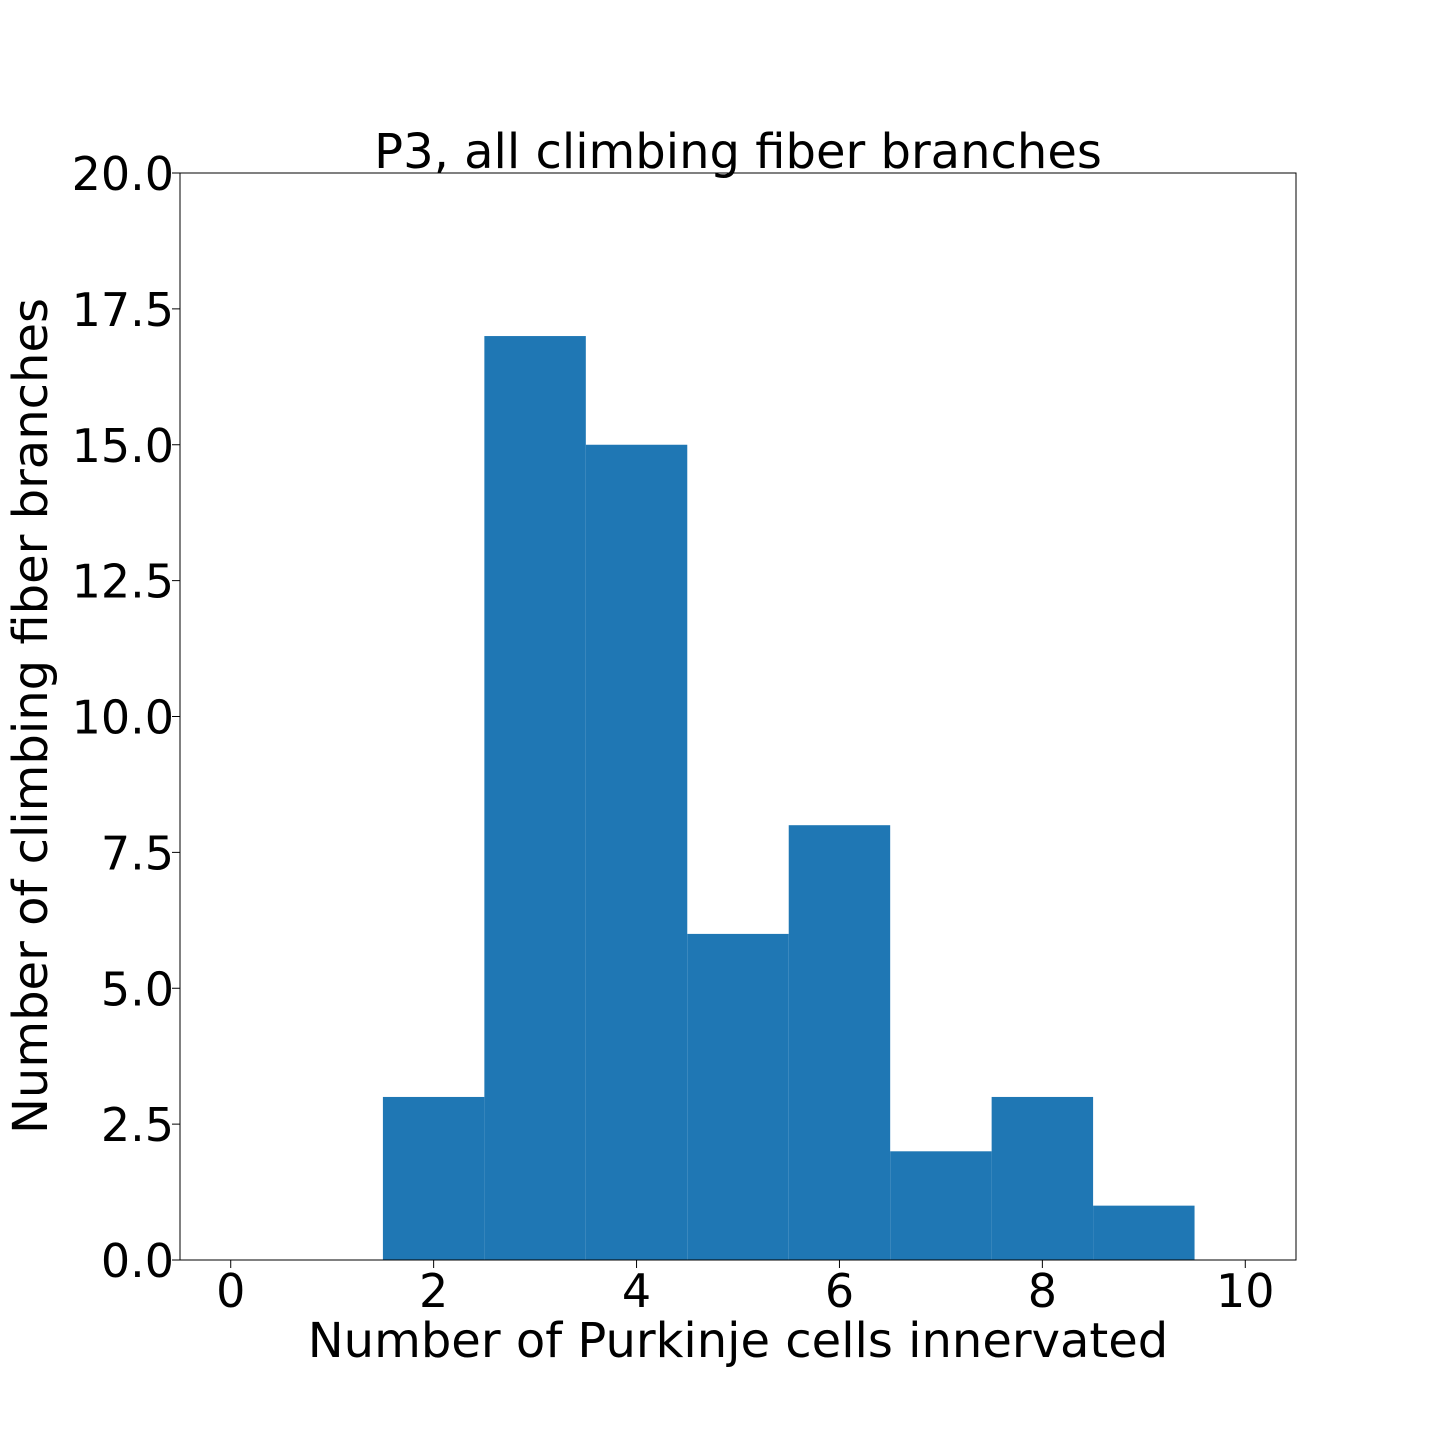 This screenshot has height=1440, width=1440. Describe the element at coordinates (433, 1291) in the screenshot. I see `x-tick-label: 2` at that location.